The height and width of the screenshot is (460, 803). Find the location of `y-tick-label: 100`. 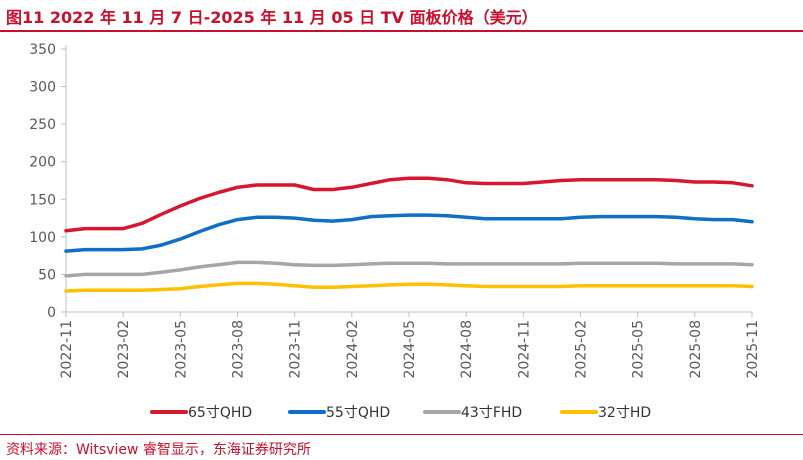

y-tick-label: 100 is located at coordinates (42, 238).